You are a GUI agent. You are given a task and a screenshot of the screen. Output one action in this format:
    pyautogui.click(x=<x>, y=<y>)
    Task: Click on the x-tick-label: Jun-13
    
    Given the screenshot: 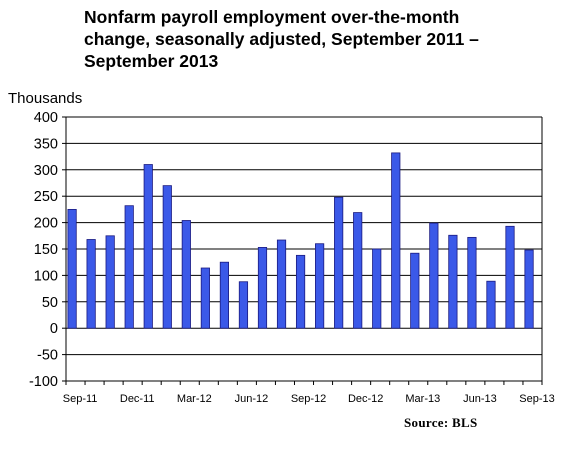 What is the action you would take?
    pyautogui.click(x=480, y=399)
    